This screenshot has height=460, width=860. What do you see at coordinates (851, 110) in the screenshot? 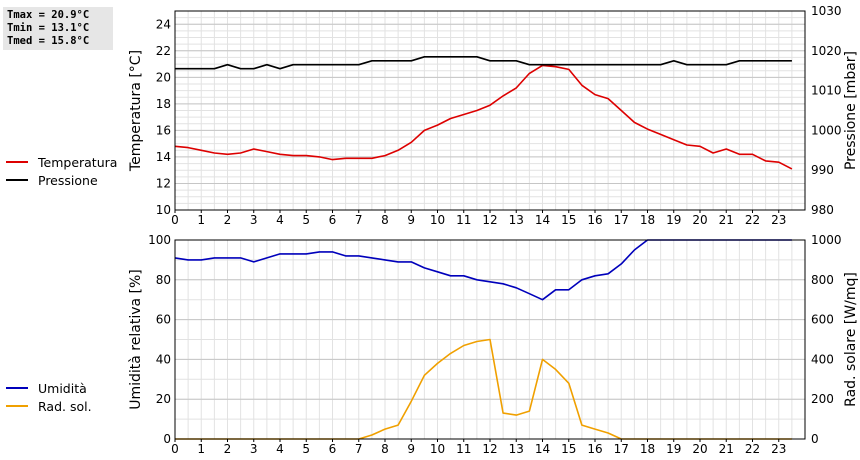
I see `y2-axis-label: Pressione [mbar]` at bounding box center [851, 110].